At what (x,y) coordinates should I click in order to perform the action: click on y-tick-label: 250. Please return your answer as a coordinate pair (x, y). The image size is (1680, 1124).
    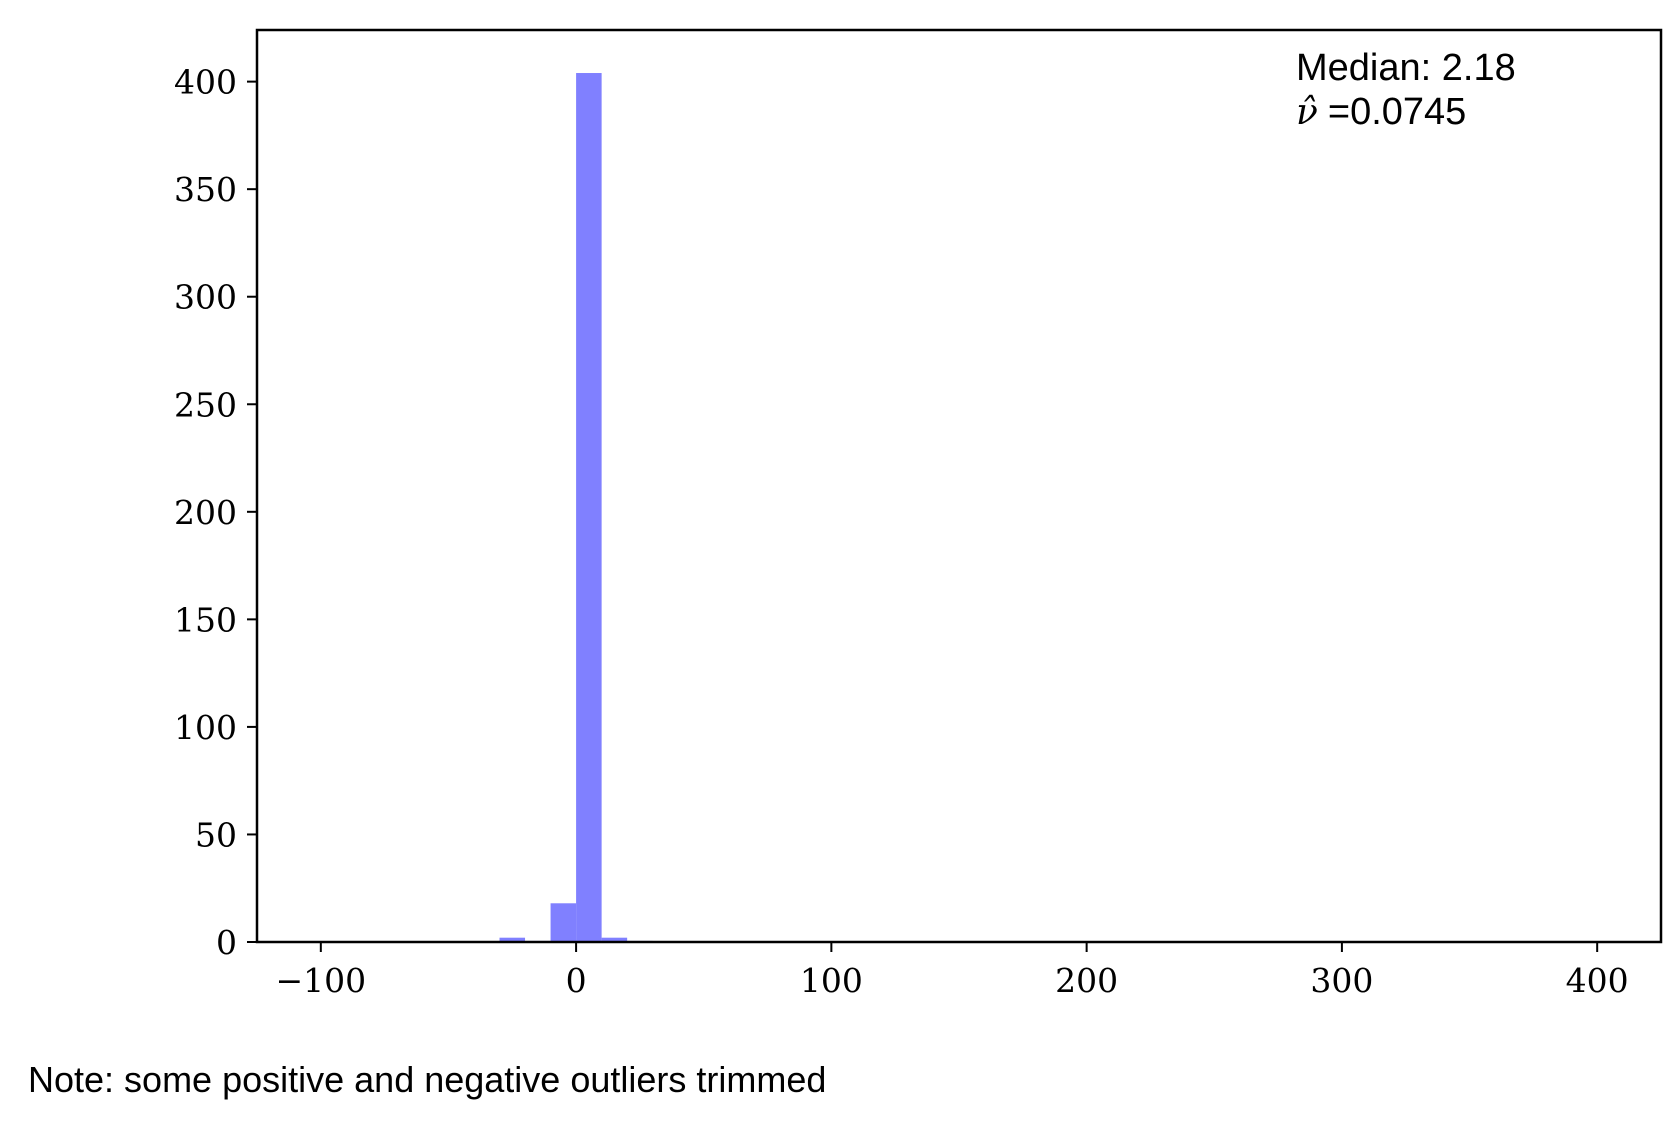
    Looking at the image, I should click on (205, 404).